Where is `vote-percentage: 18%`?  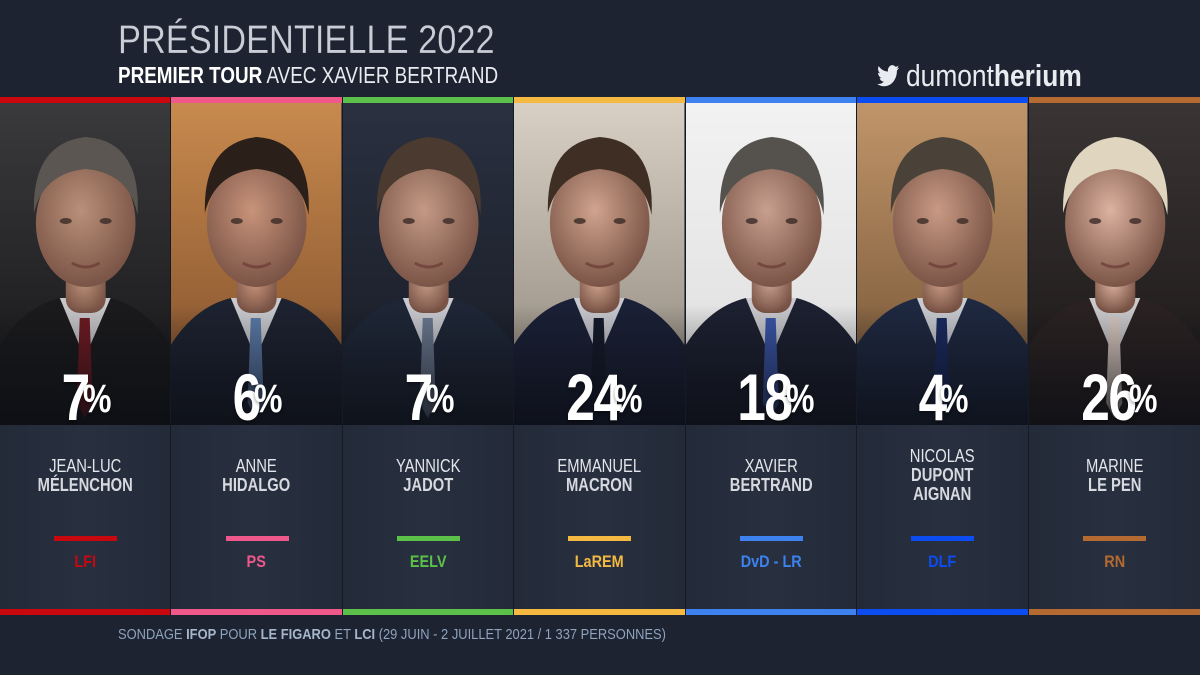 vote-percentage: 18% is located at coordinates (771, 397).